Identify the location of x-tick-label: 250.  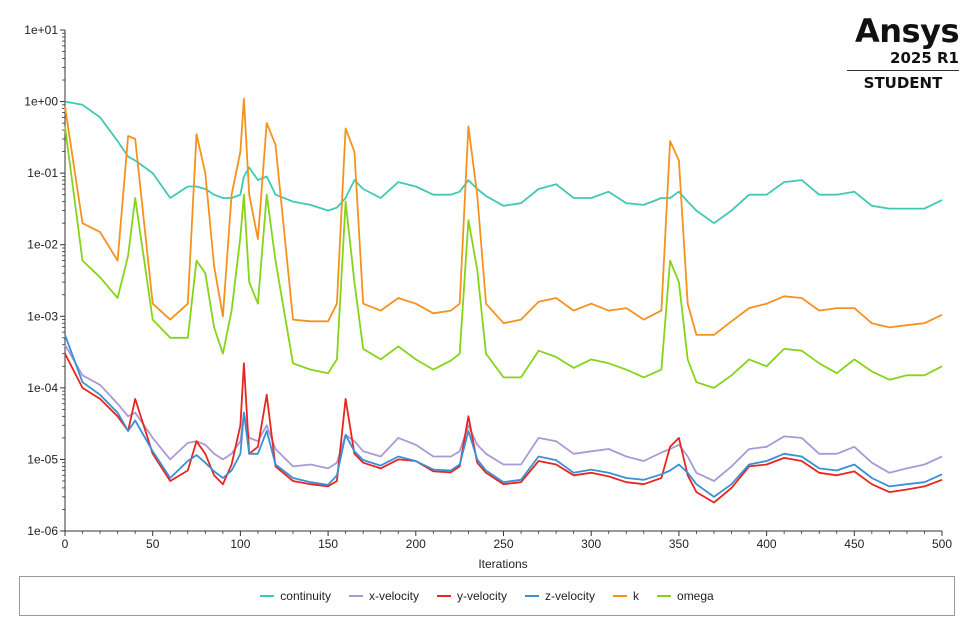
(503, 544).